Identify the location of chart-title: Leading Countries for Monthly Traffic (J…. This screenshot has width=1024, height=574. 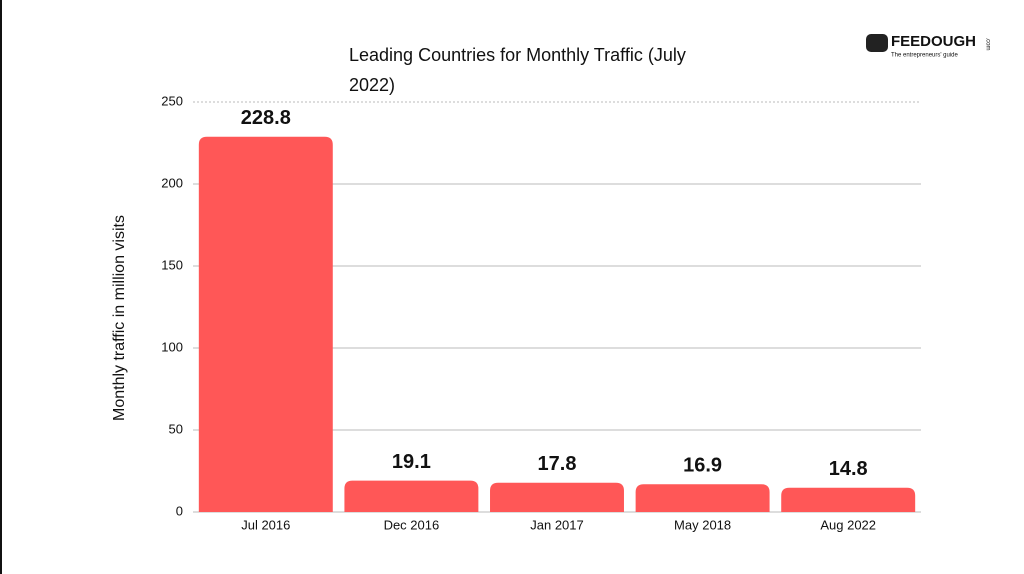
(517, 70).